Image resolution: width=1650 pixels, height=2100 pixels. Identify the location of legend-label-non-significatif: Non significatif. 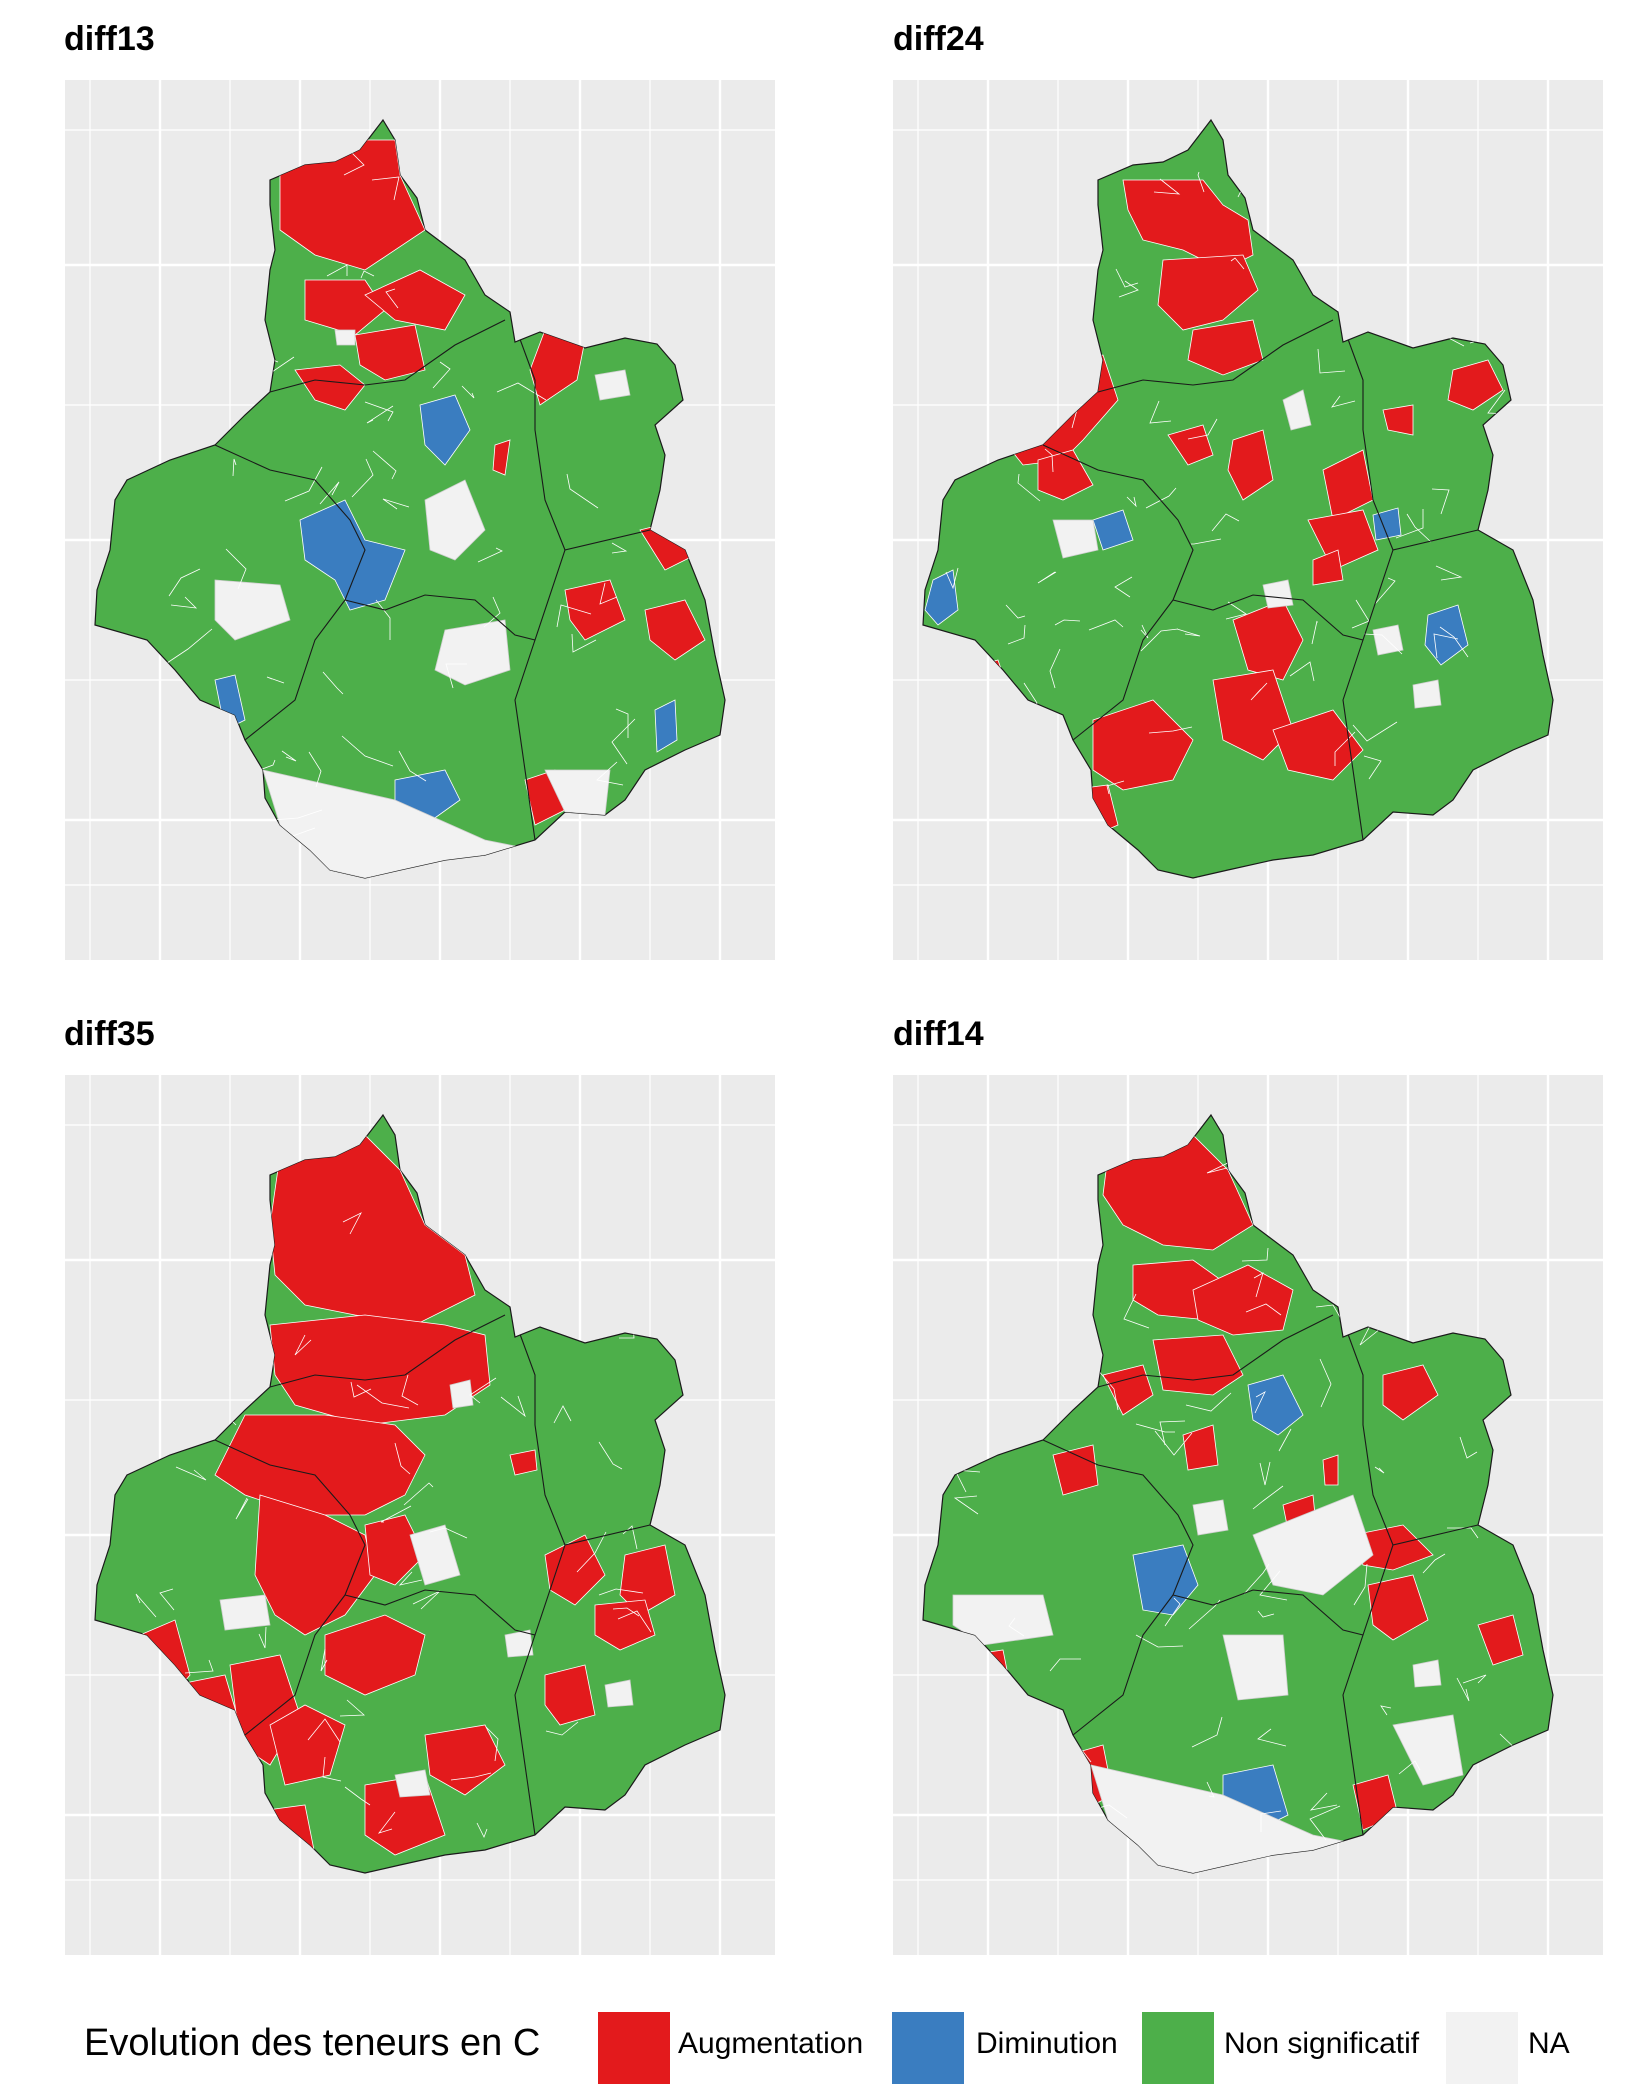
(1322, 2043).